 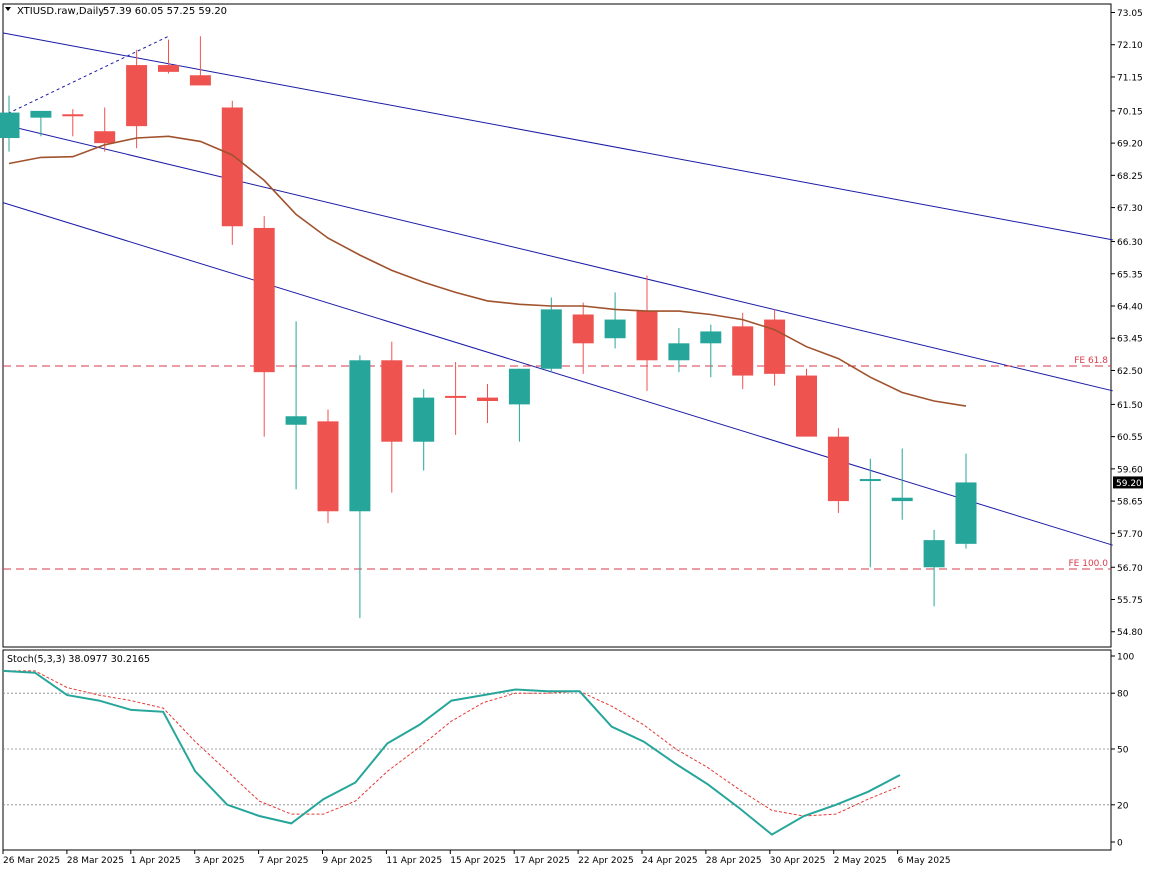 What do you see at coordinates (1120, 844) in the screenshot?
I see `stoch-tick-label: 0` at bounding box center [1120, 844].